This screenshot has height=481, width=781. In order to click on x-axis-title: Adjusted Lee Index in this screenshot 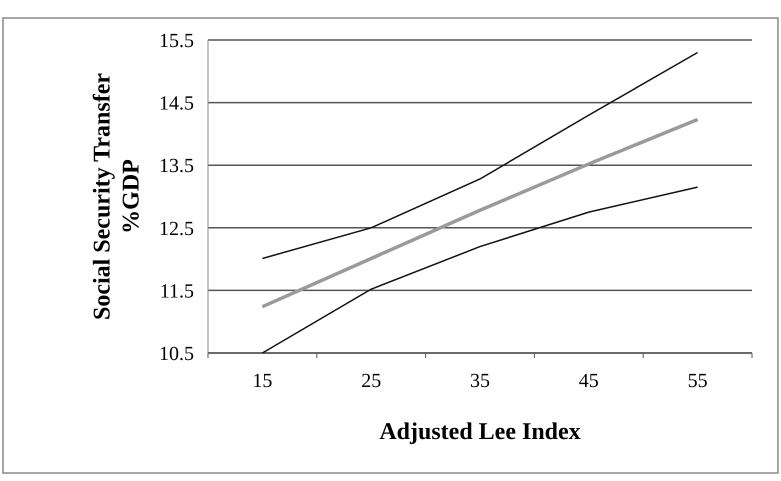, I will do `click(480, 432)`.